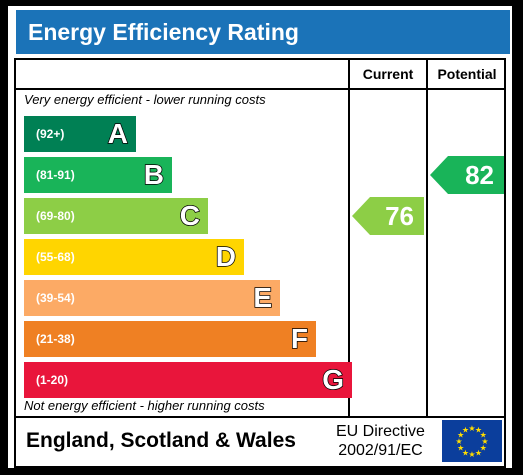 The image size is (523, 475). Describe the element at coordinates (55, 175) in the screenshot. I see `band-range: (81-91)` at that location.